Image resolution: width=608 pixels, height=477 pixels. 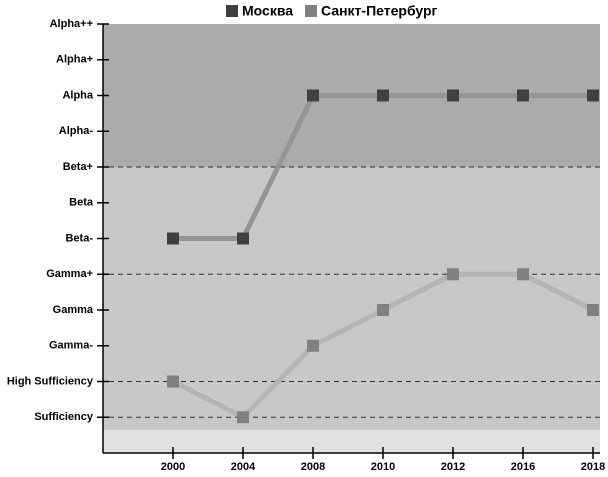 What do you see at coordinates (73, 310) in the screenshot?
I see `y-tick-label: Gamma` at bounding box center [73, 310].